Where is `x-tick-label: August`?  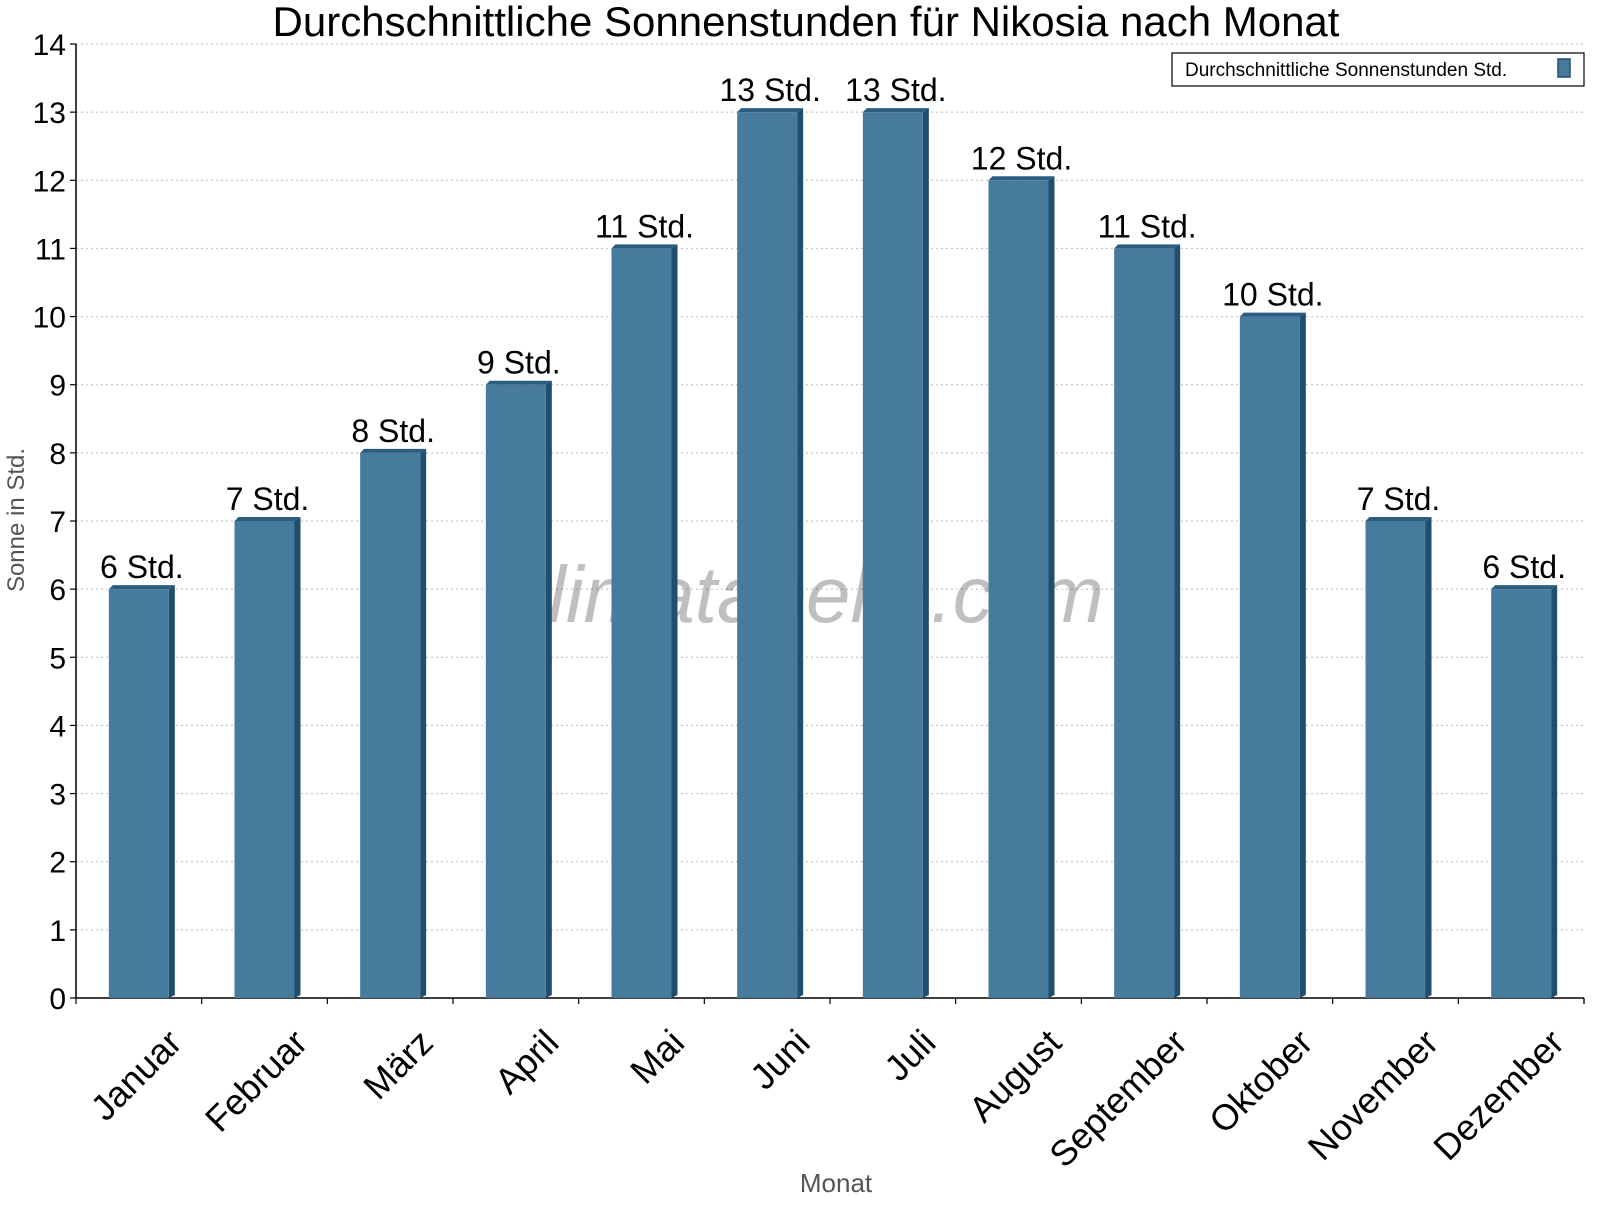 x-tick-label: August is located at coordinates (1015, 1076).